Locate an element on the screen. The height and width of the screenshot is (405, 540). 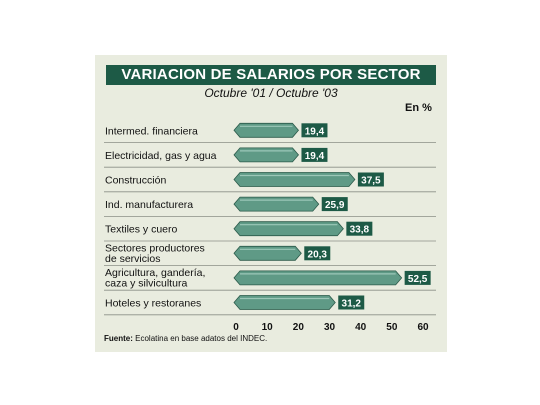
source-text: Ecolatina en base adatos del INDEC. is located at coordinates (201, 338).